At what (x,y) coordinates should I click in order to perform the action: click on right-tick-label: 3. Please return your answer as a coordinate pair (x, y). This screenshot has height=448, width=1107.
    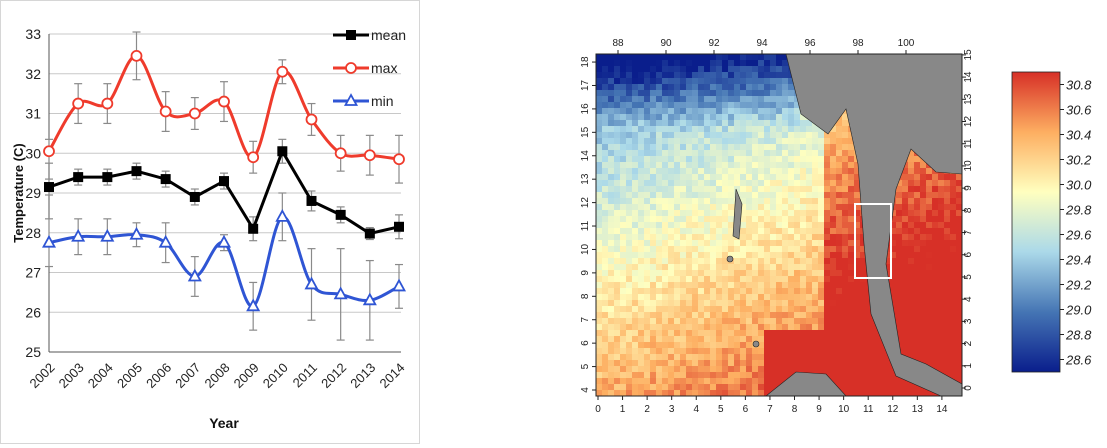
    Looking at the image, I should click on (968, 321).